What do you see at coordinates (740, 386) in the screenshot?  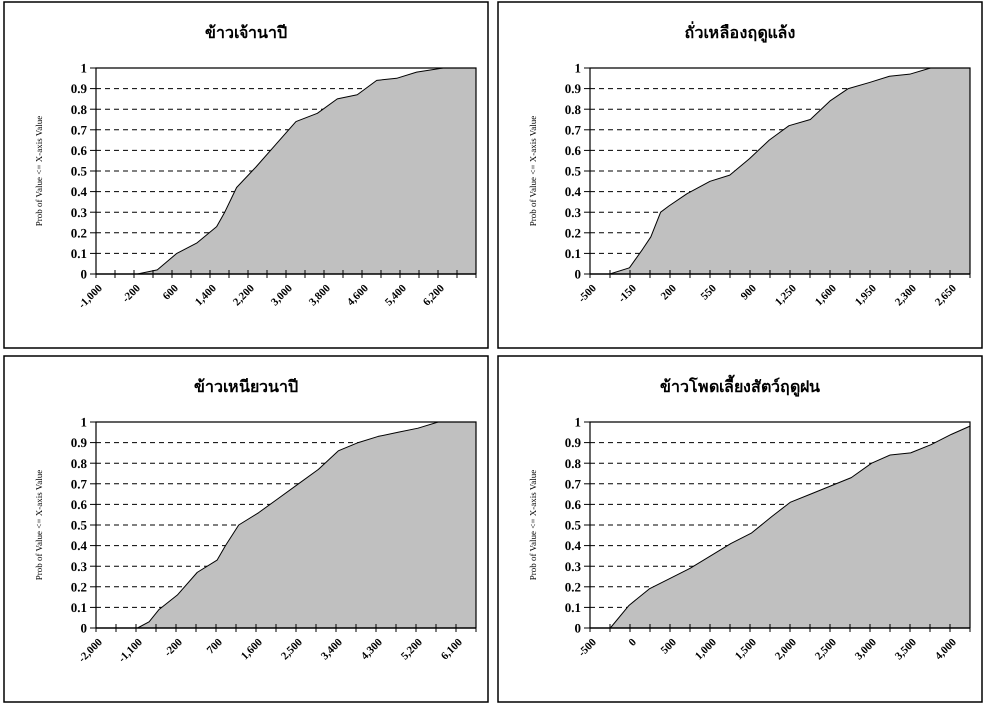 I see `chart-title: ข้าวโพดเลี้ยงสัตว์ฤดูฝน` at bounding box center [740, 386].